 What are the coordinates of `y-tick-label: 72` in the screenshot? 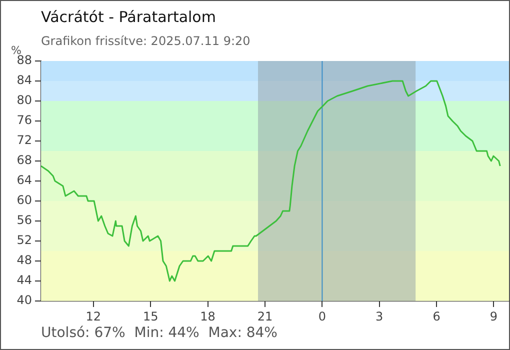 It's located at (24, 140).